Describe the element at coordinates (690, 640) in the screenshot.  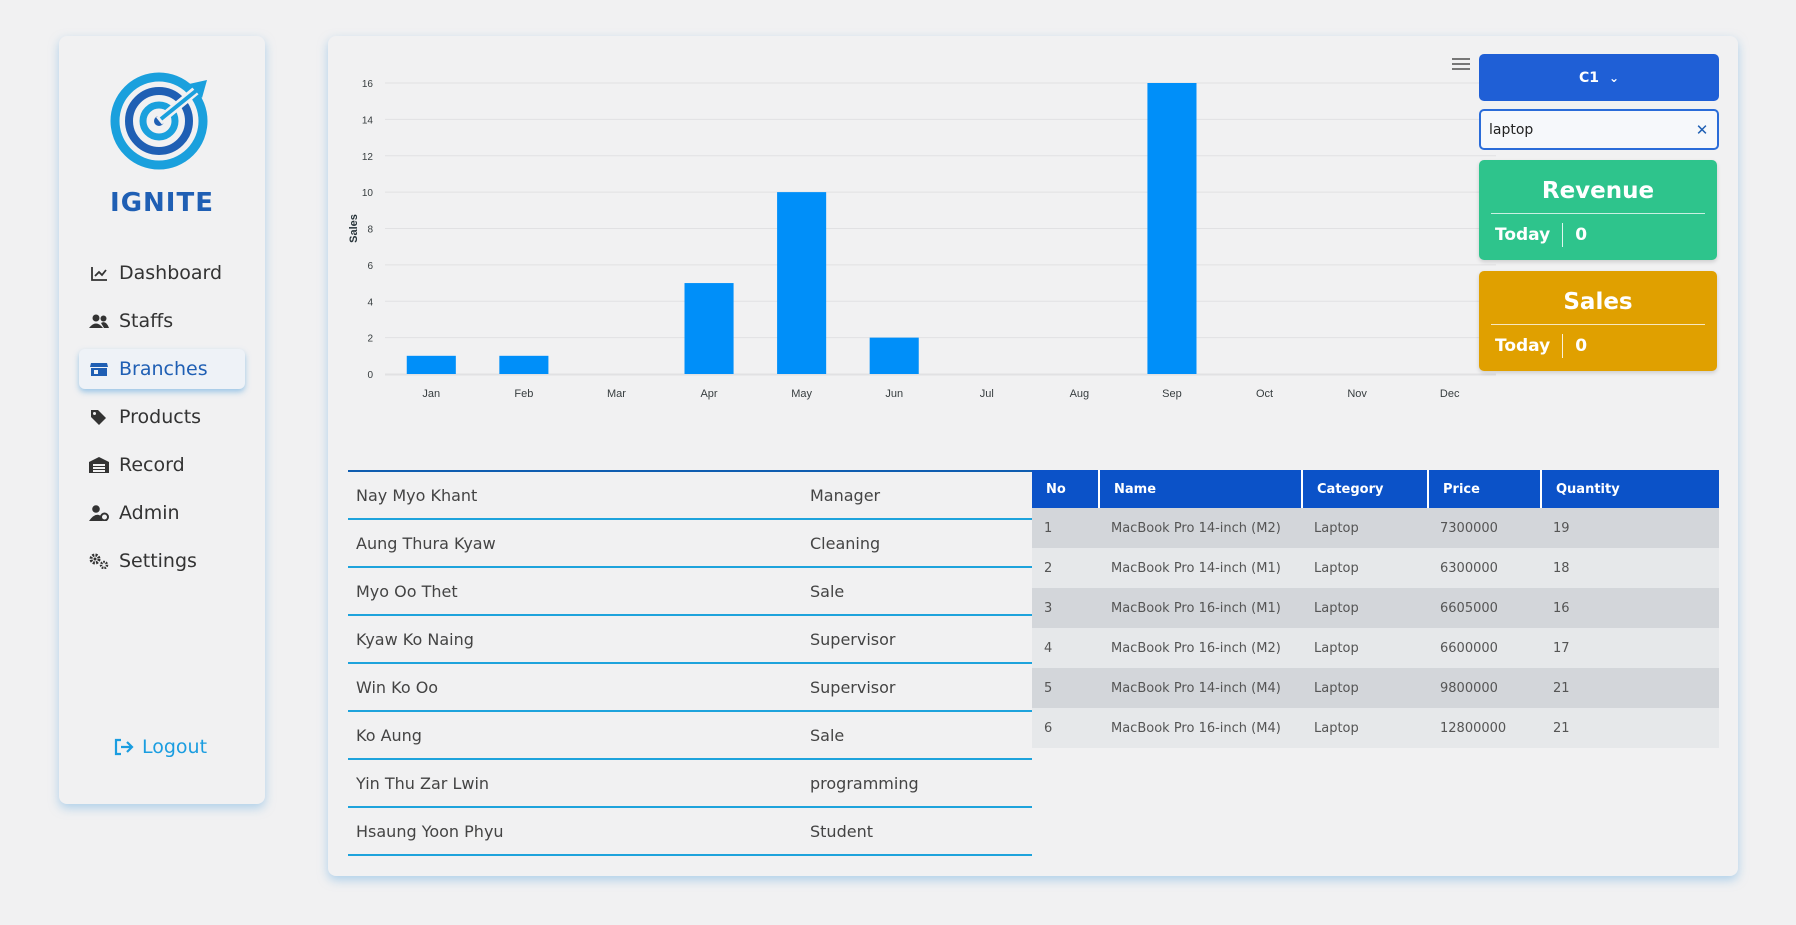
I see `staff-row: Kyaw Ko Naing Supervisor` at that location.